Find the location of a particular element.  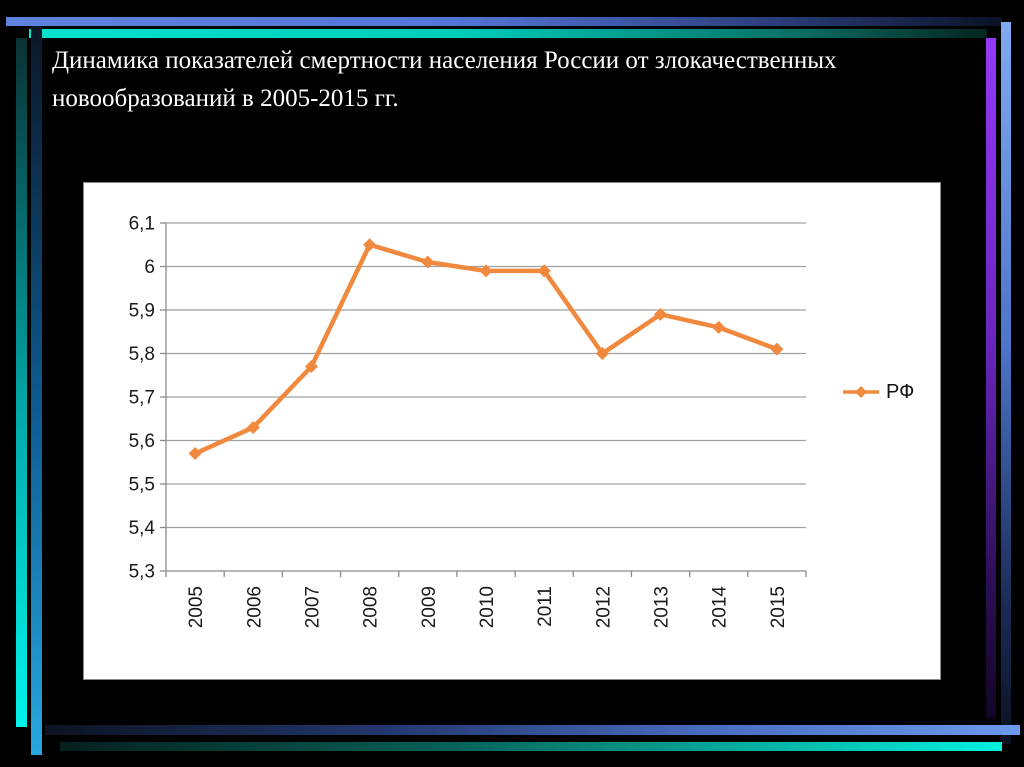

svg-text: 5,7 is located at coordinates (142, 398).